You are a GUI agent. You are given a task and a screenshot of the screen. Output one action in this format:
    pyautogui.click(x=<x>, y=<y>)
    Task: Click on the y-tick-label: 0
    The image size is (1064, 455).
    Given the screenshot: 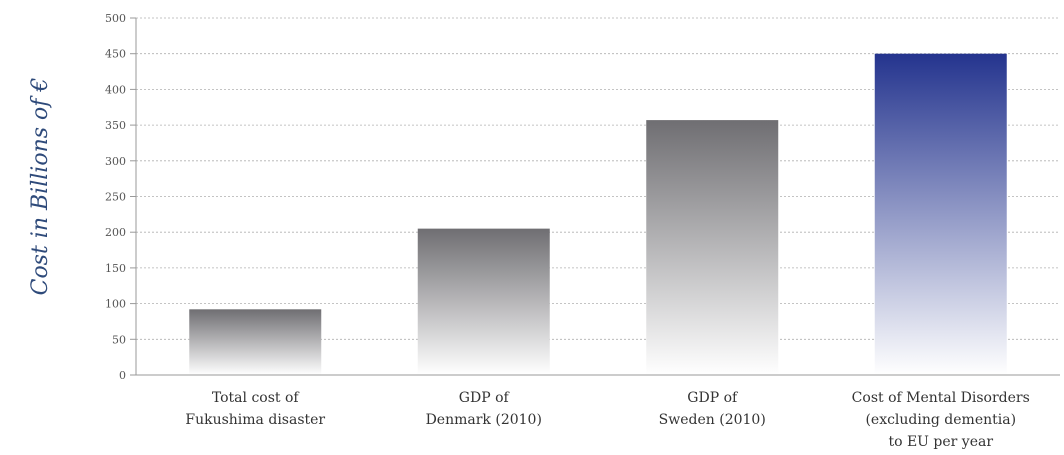 What is the action you would take?
    pyautogui.click(x=122, y=375)
    